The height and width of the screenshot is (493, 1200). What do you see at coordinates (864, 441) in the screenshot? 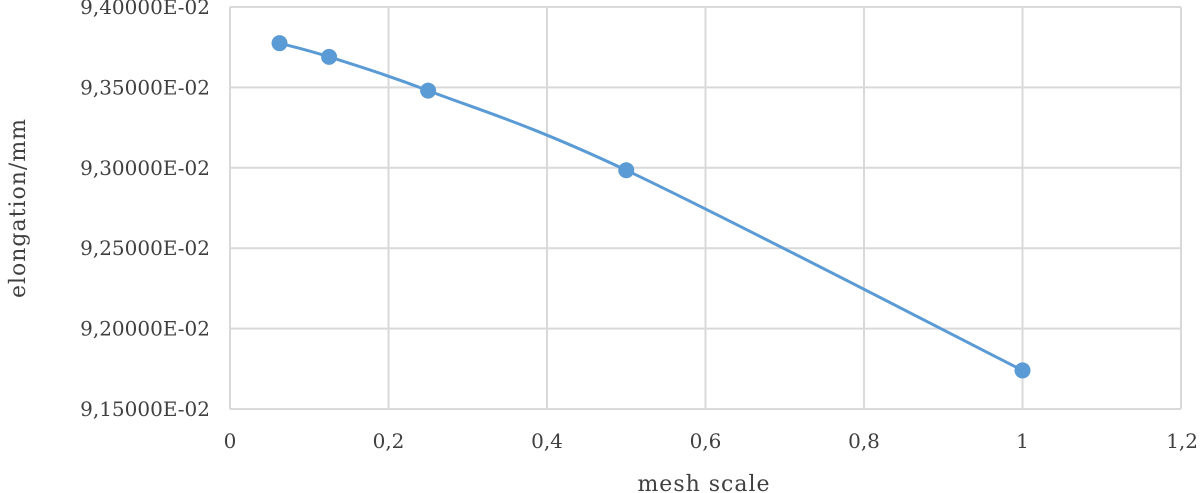
I see `x-tick-label: 0,8` at bounding box center [864, 441].